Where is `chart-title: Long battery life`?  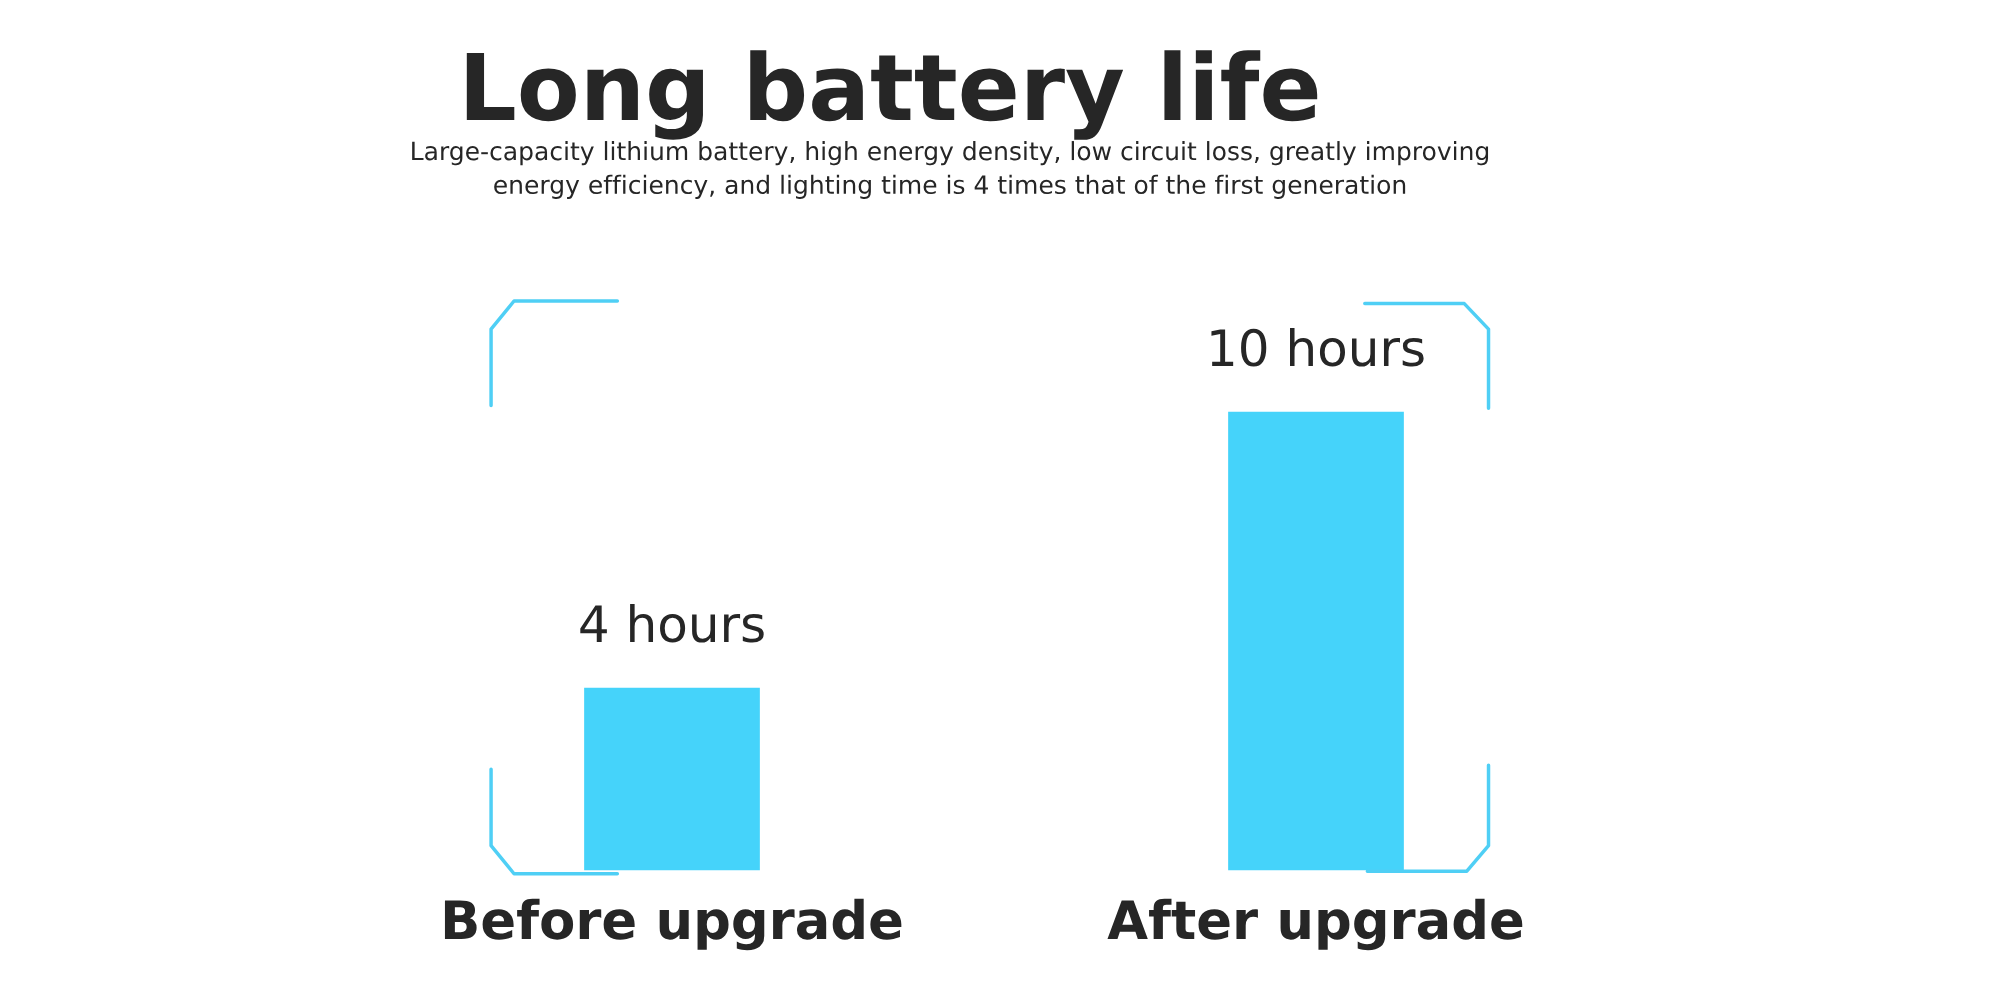
chart-title: Long battery life is located at coordinates (892, 95).